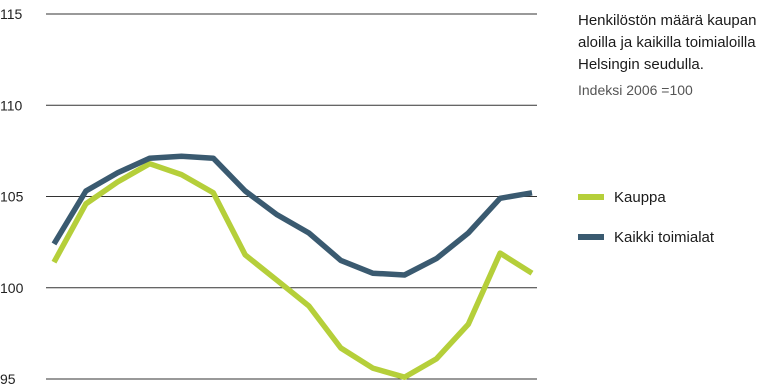  I want to click on chart-subtitle: Indeksi 2006 =100, so click(635, 90).